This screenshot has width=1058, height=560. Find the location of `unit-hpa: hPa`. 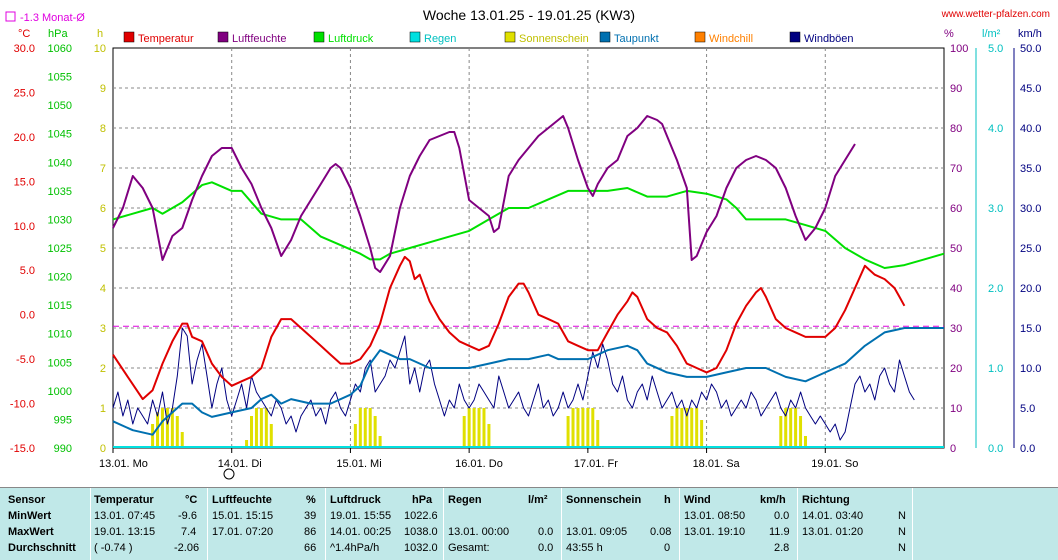

unit-hpa: hPa is located at coordinates (58, 34).